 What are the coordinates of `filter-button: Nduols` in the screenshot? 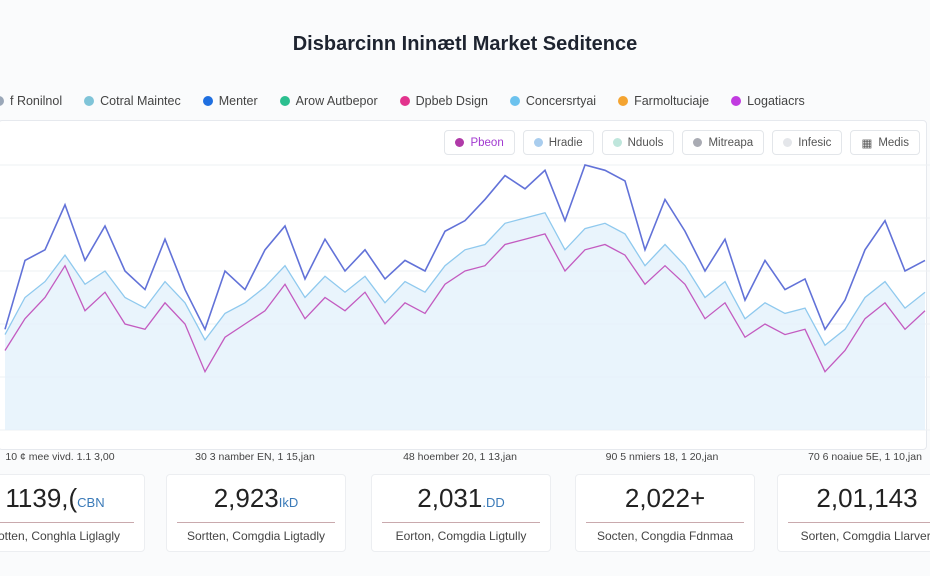 It's located at (638, 142).